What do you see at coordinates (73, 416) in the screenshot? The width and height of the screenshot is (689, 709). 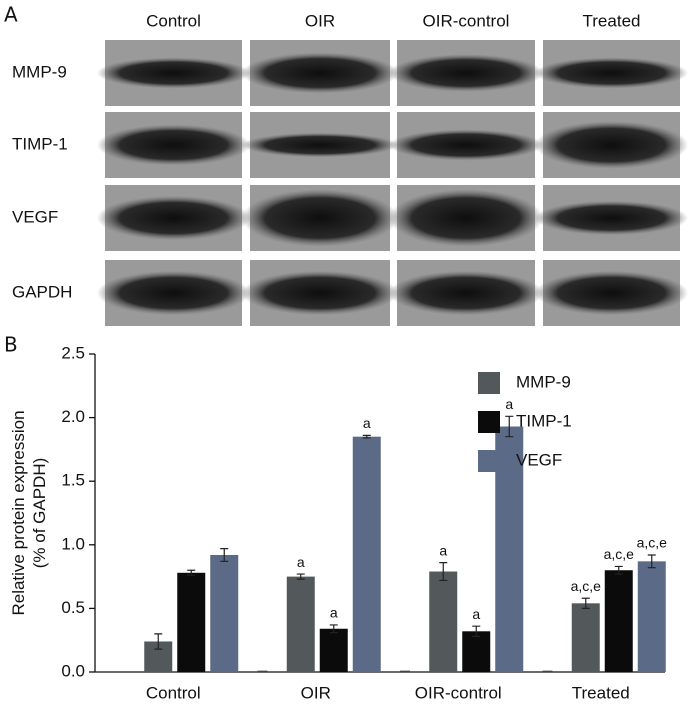 I see `y-tick-label: 2.0` at bounding box center [73, 416].